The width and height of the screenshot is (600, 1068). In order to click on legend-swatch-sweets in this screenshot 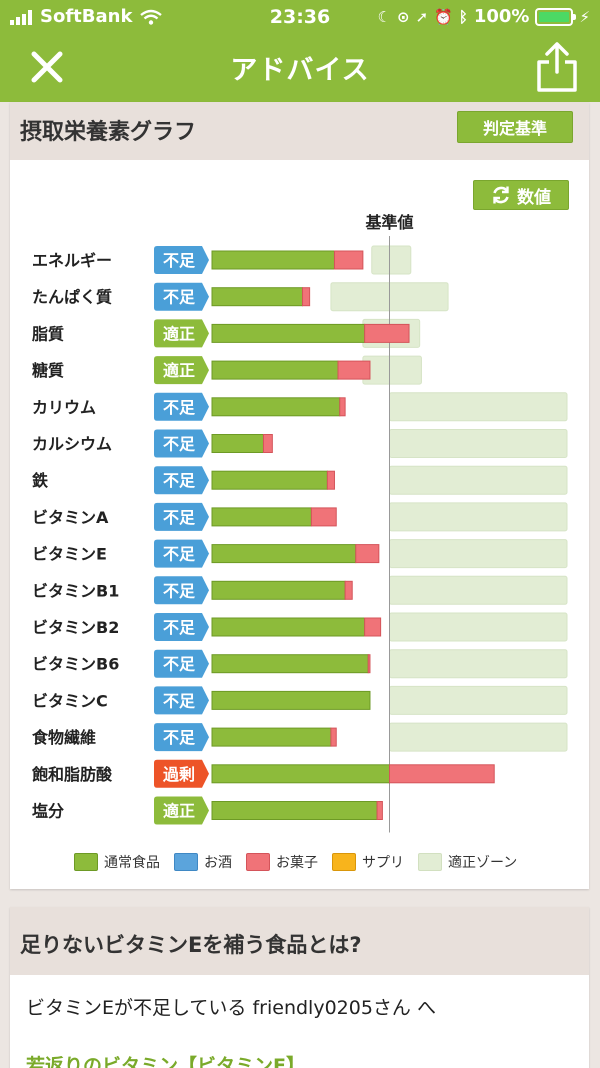, I will do `click(258, 862)`.